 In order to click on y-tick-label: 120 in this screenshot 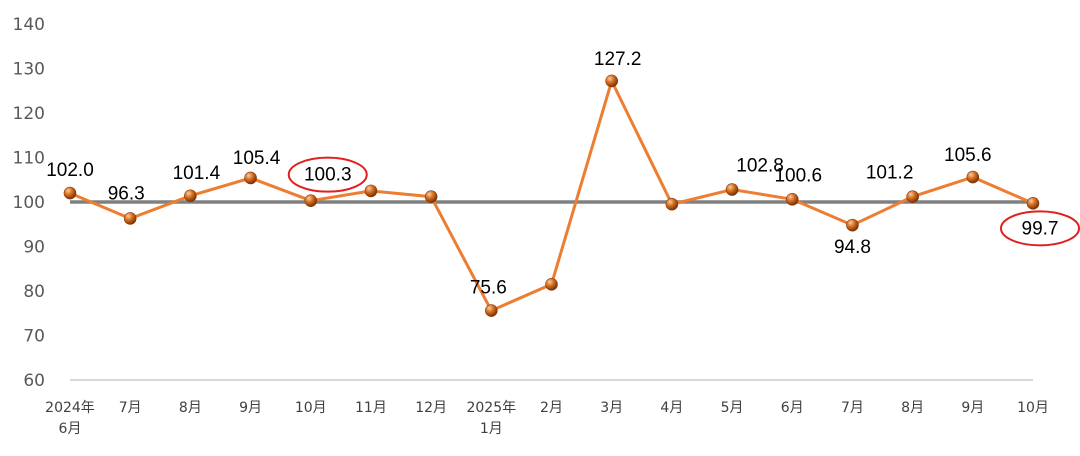, I will do `click(29, 114)`.